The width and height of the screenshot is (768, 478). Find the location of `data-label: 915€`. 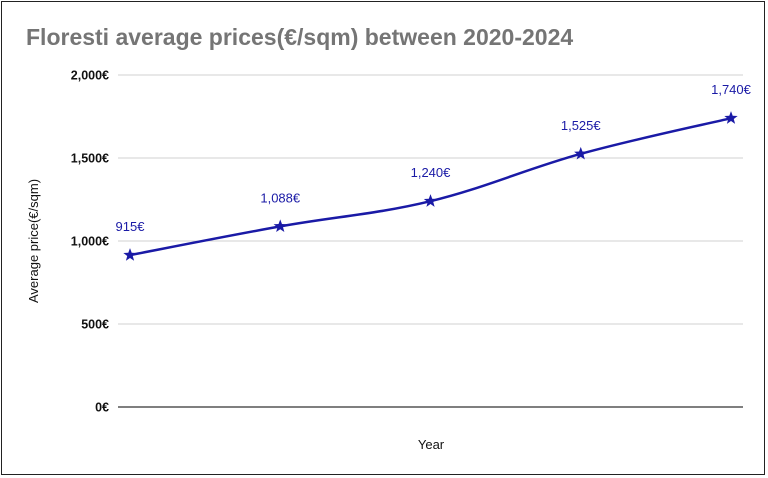

data-label: 915€ is located at coordinates (131, 226).